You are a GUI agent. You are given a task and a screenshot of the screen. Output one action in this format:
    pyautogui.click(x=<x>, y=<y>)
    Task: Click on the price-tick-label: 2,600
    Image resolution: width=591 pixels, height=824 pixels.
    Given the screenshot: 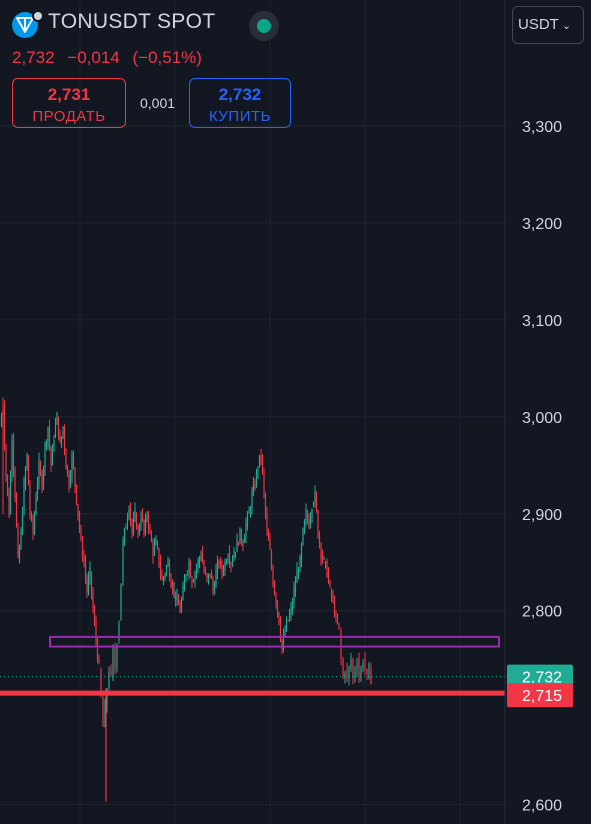 What is the action you would take?
    pyautogui.click(x=542, y=806)
    